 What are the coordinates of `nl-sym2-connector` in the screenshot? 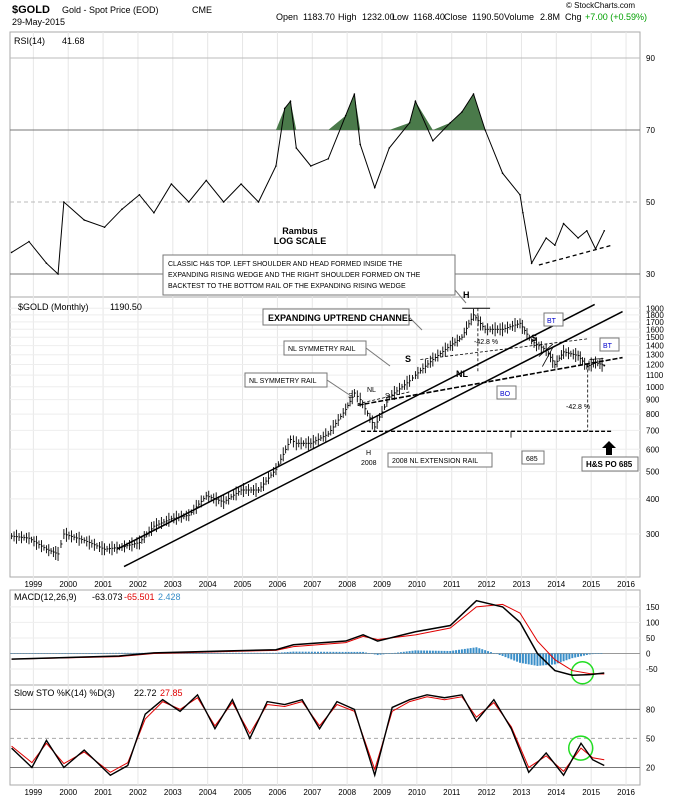 It's located at (337, 387).